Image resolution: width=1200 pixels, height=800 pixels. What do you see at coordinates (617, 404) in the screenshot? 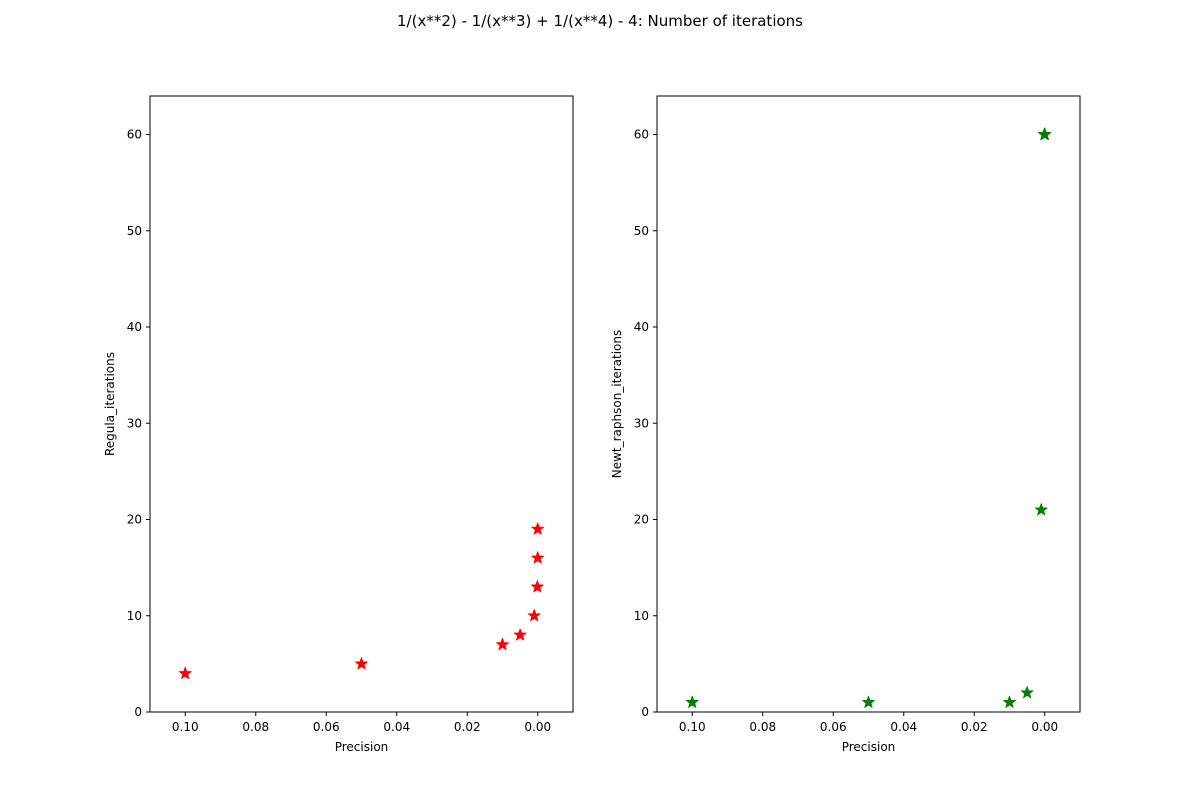
I see `y-axis-label: Newt_raphson_iterations` at bounding box center [617, 404].